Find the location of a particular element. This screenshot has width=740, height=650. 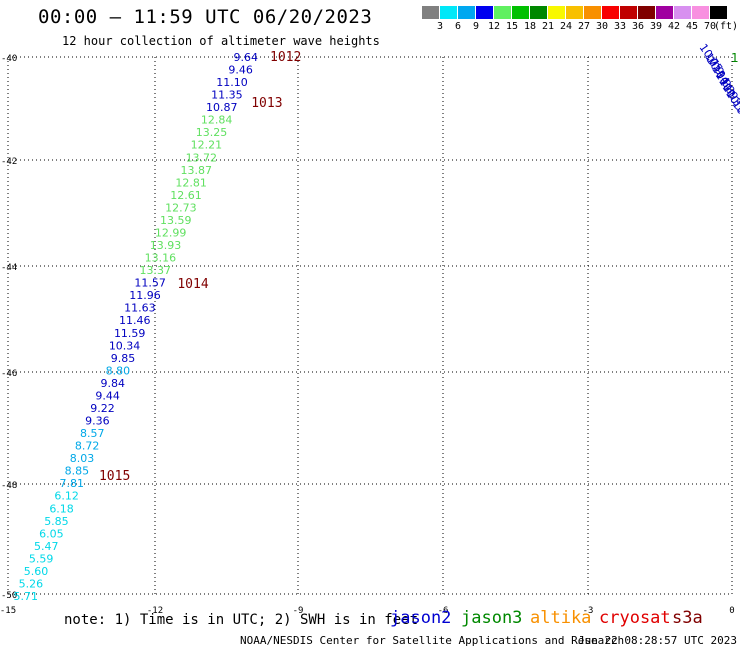

swh-value-label: 9.46 is located at coordinates (240, 70).